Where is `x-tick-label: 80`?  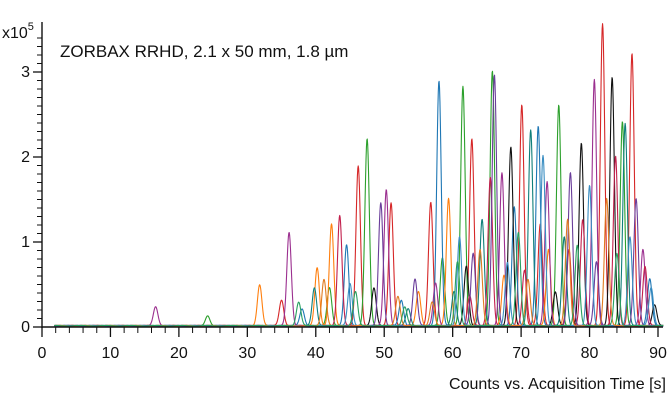
x-tick-label: 80 is located at coordinates (590, 353).